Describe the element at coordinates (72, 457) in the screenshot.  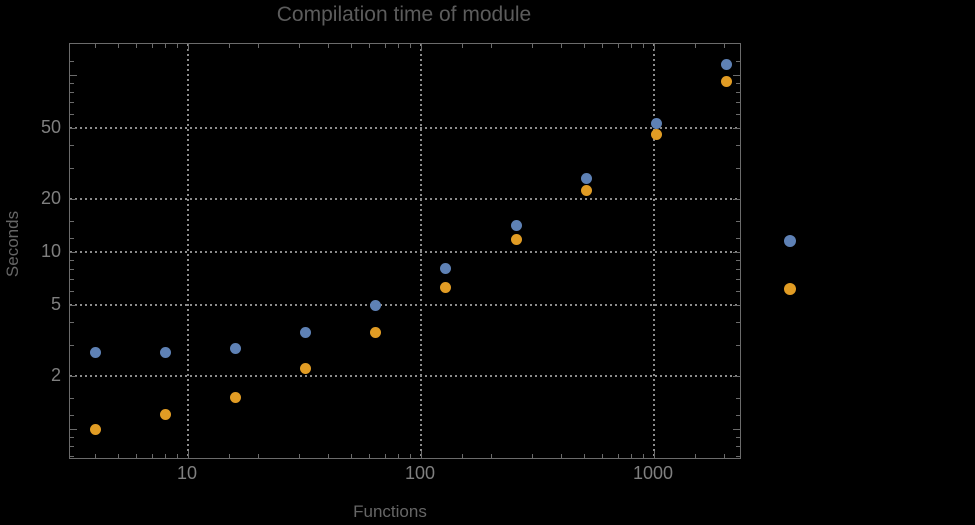
I see `y-tick-0.7` at that location.